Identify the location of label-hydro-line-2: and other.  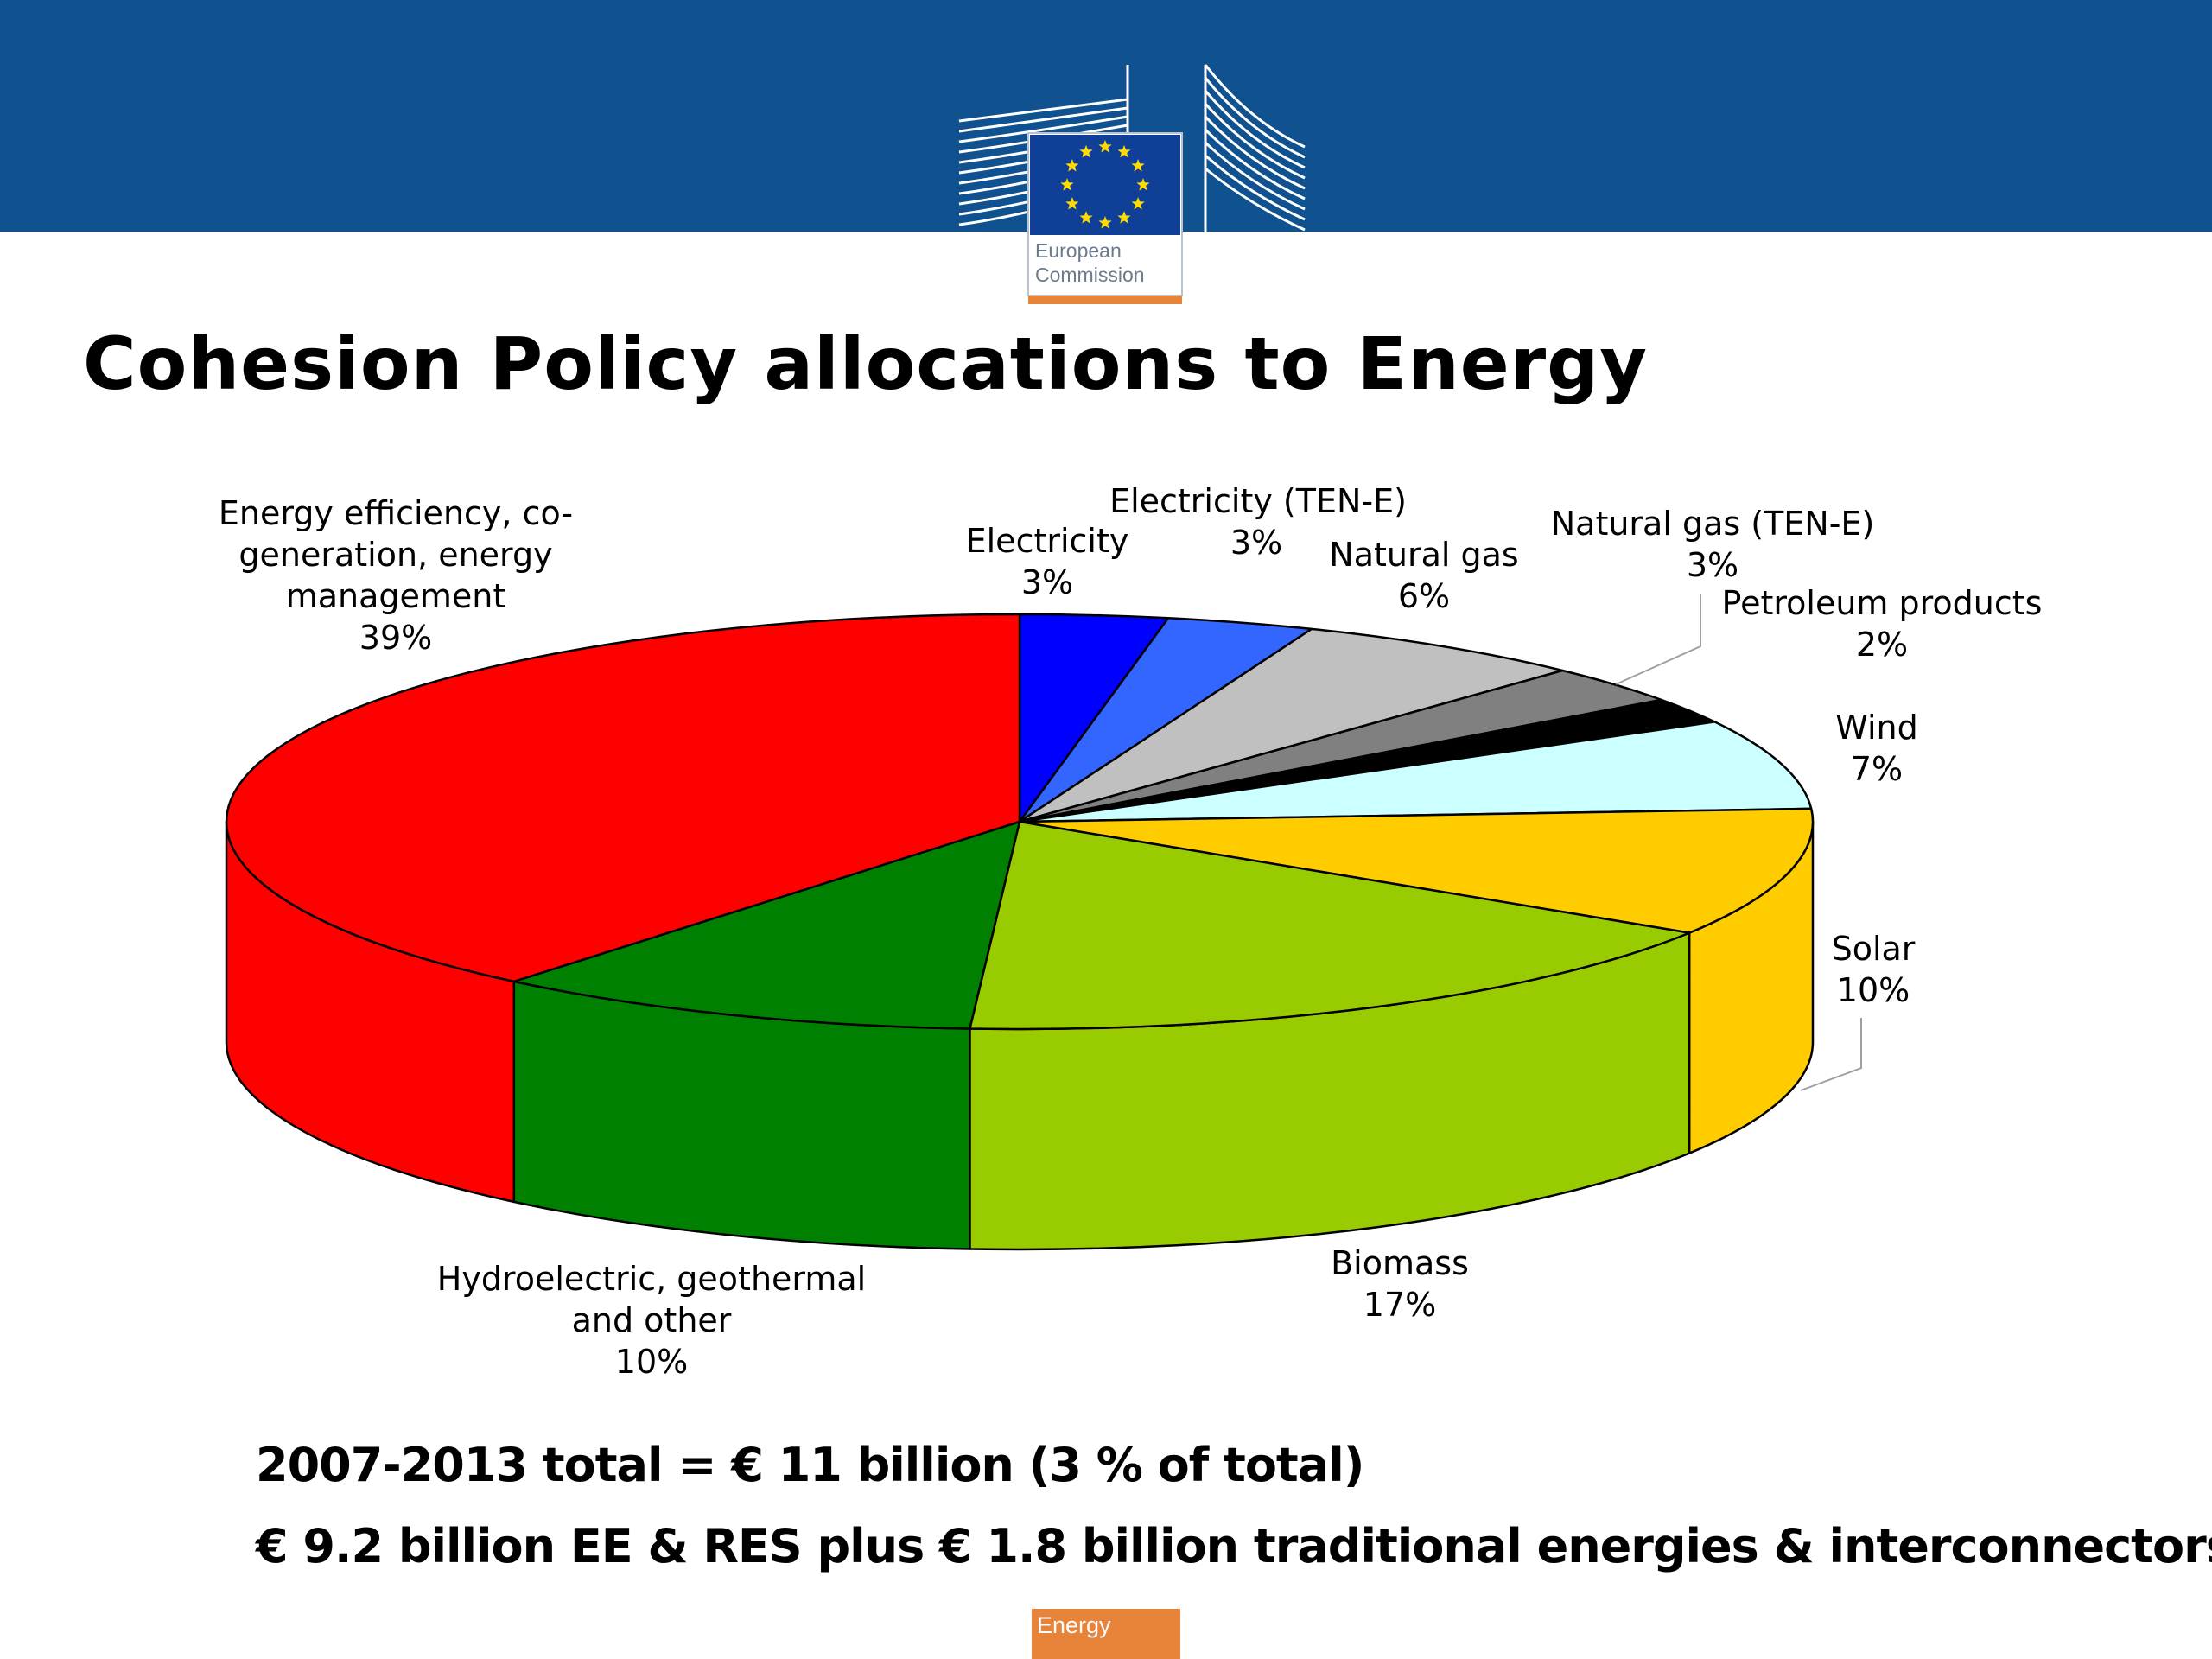
(651, 1320).